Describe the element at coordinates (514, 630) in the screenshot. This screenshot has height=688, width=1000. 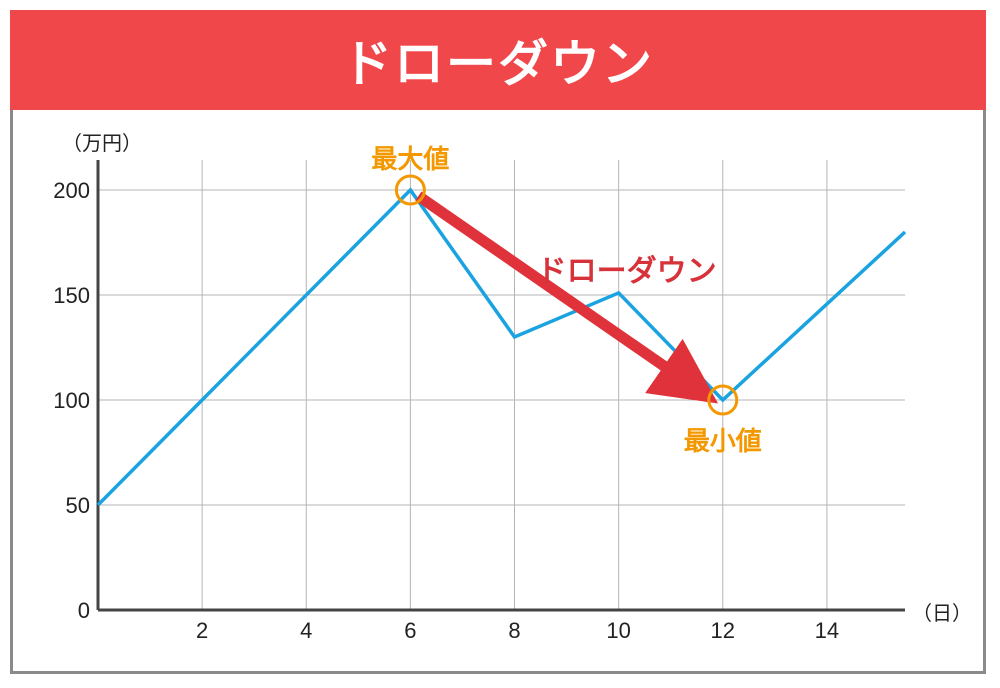
I see `x-tick-label: 8` at that location.